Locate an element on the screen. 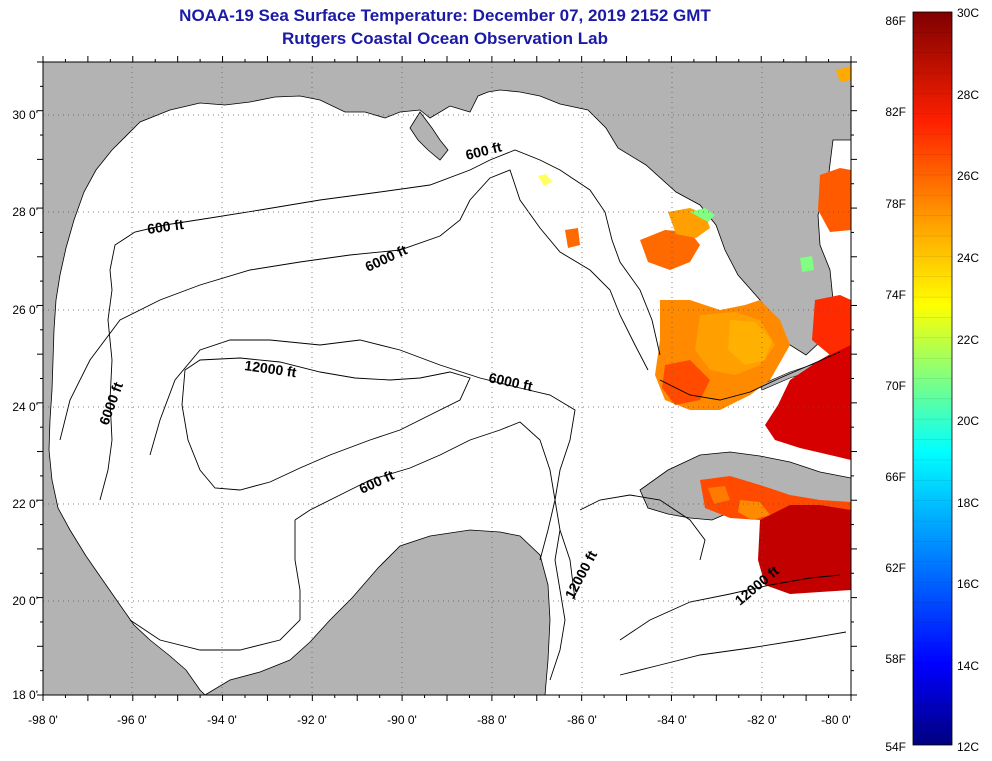  colorbar-f-label: 70F is located at coordinates (895, 386).